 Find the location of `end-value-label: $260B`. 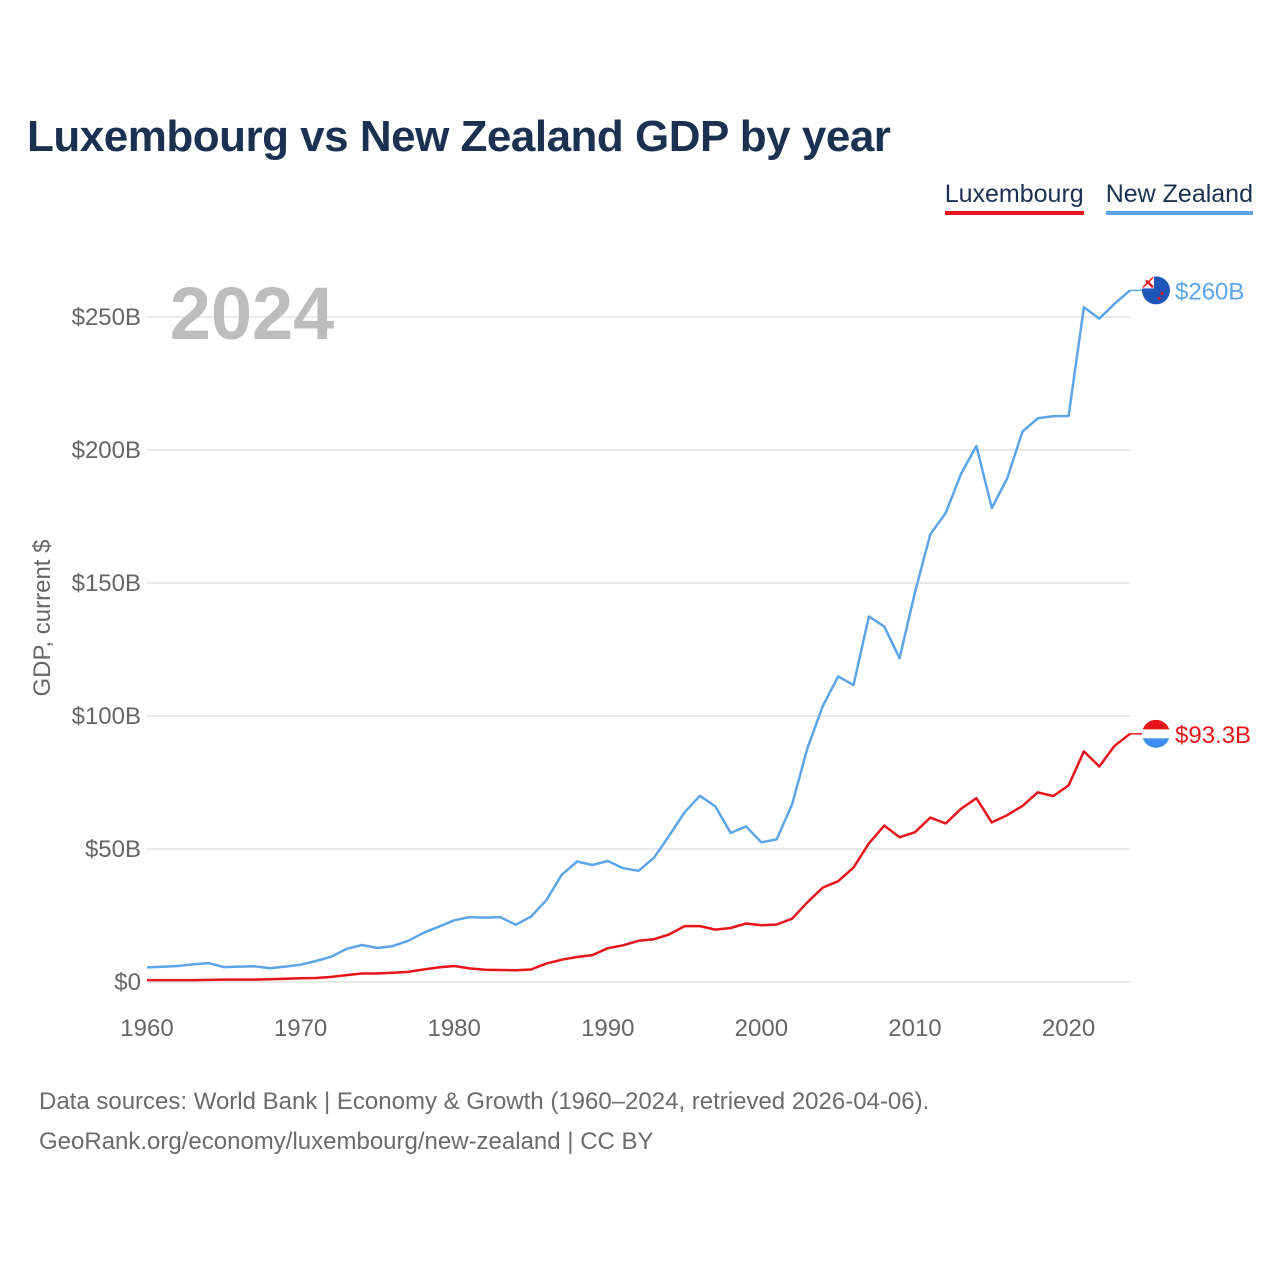

end-value-label: $260B is located at coordinates (1209, 291).